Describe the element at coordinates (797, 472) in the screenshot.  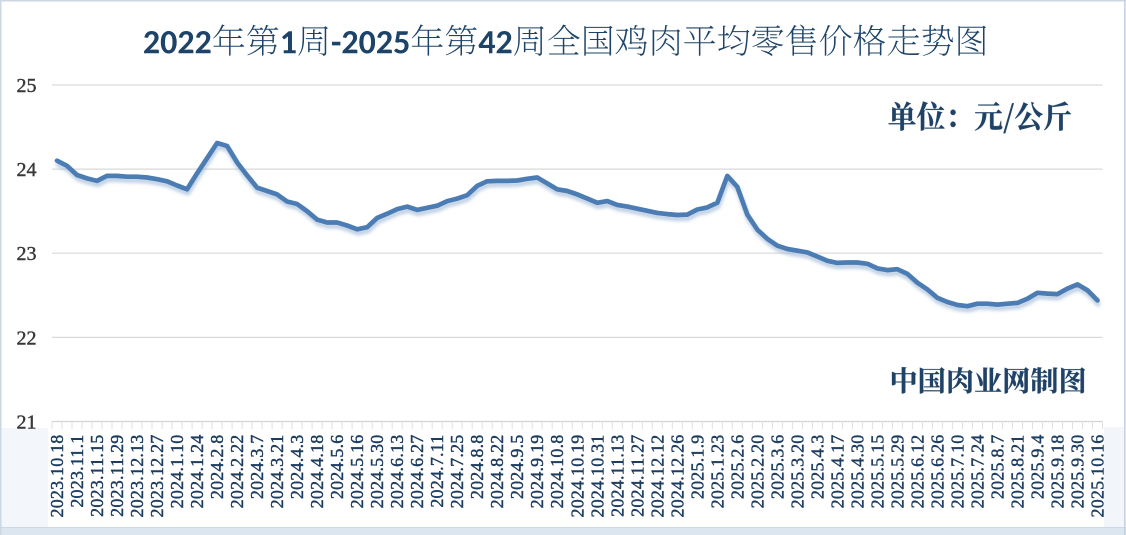
I see `svg-text: 2025.3.20` at that location.